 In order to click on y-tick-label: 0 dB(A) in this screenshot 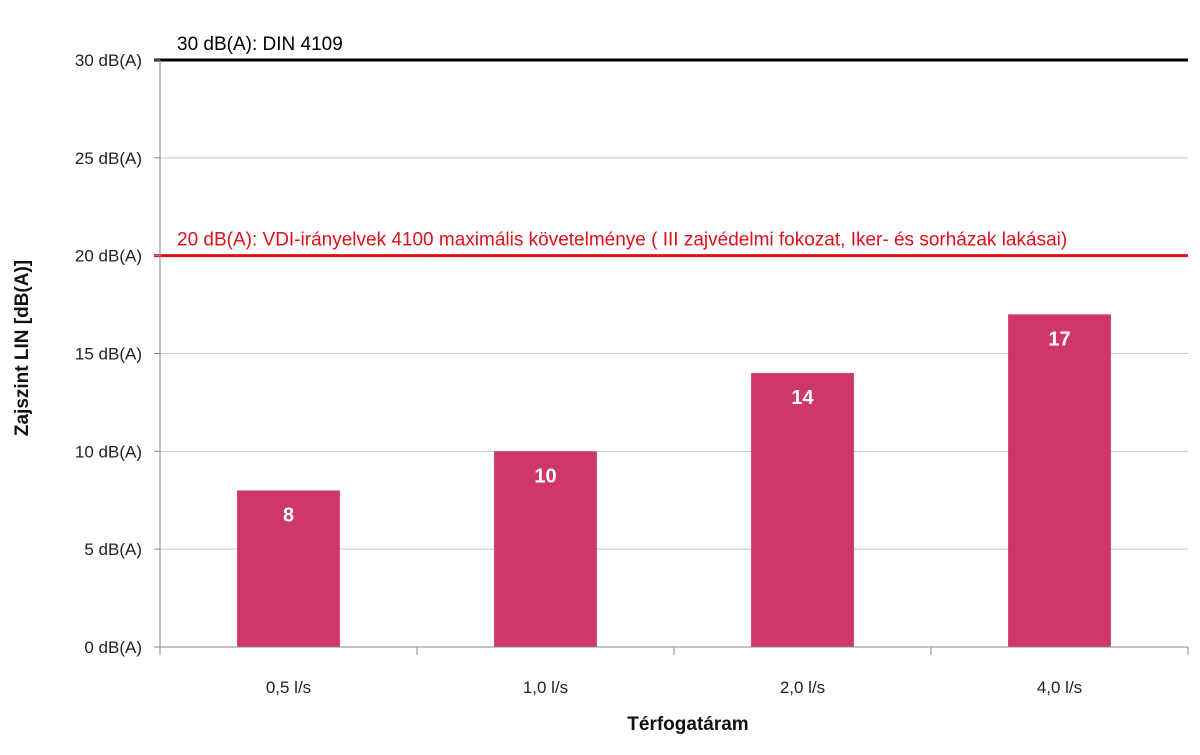, I will do `click(113, 647)`.